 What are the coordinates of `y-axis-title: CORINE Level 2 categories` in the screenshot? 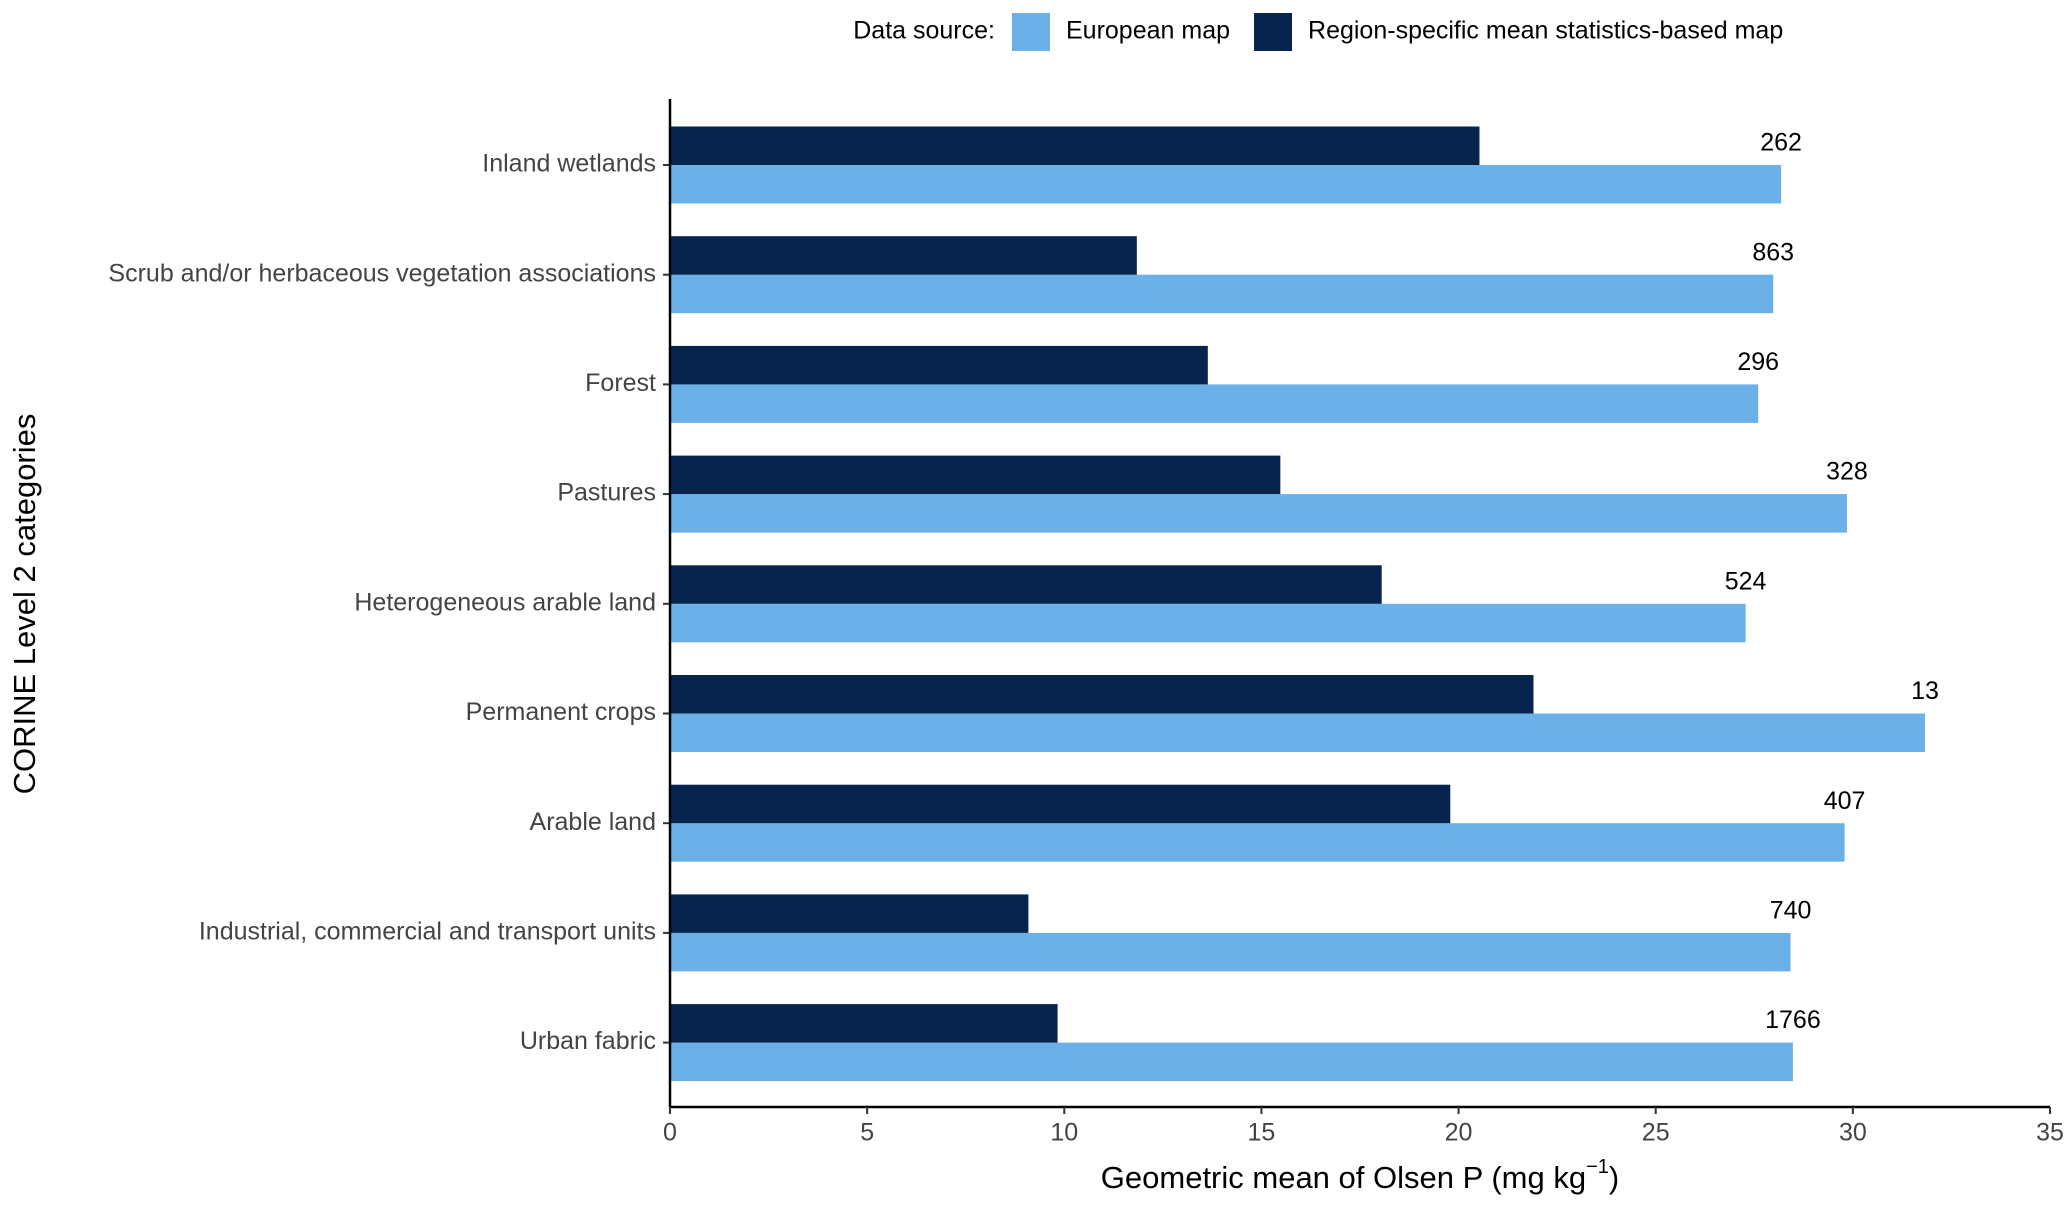 It's located at (24, 604).